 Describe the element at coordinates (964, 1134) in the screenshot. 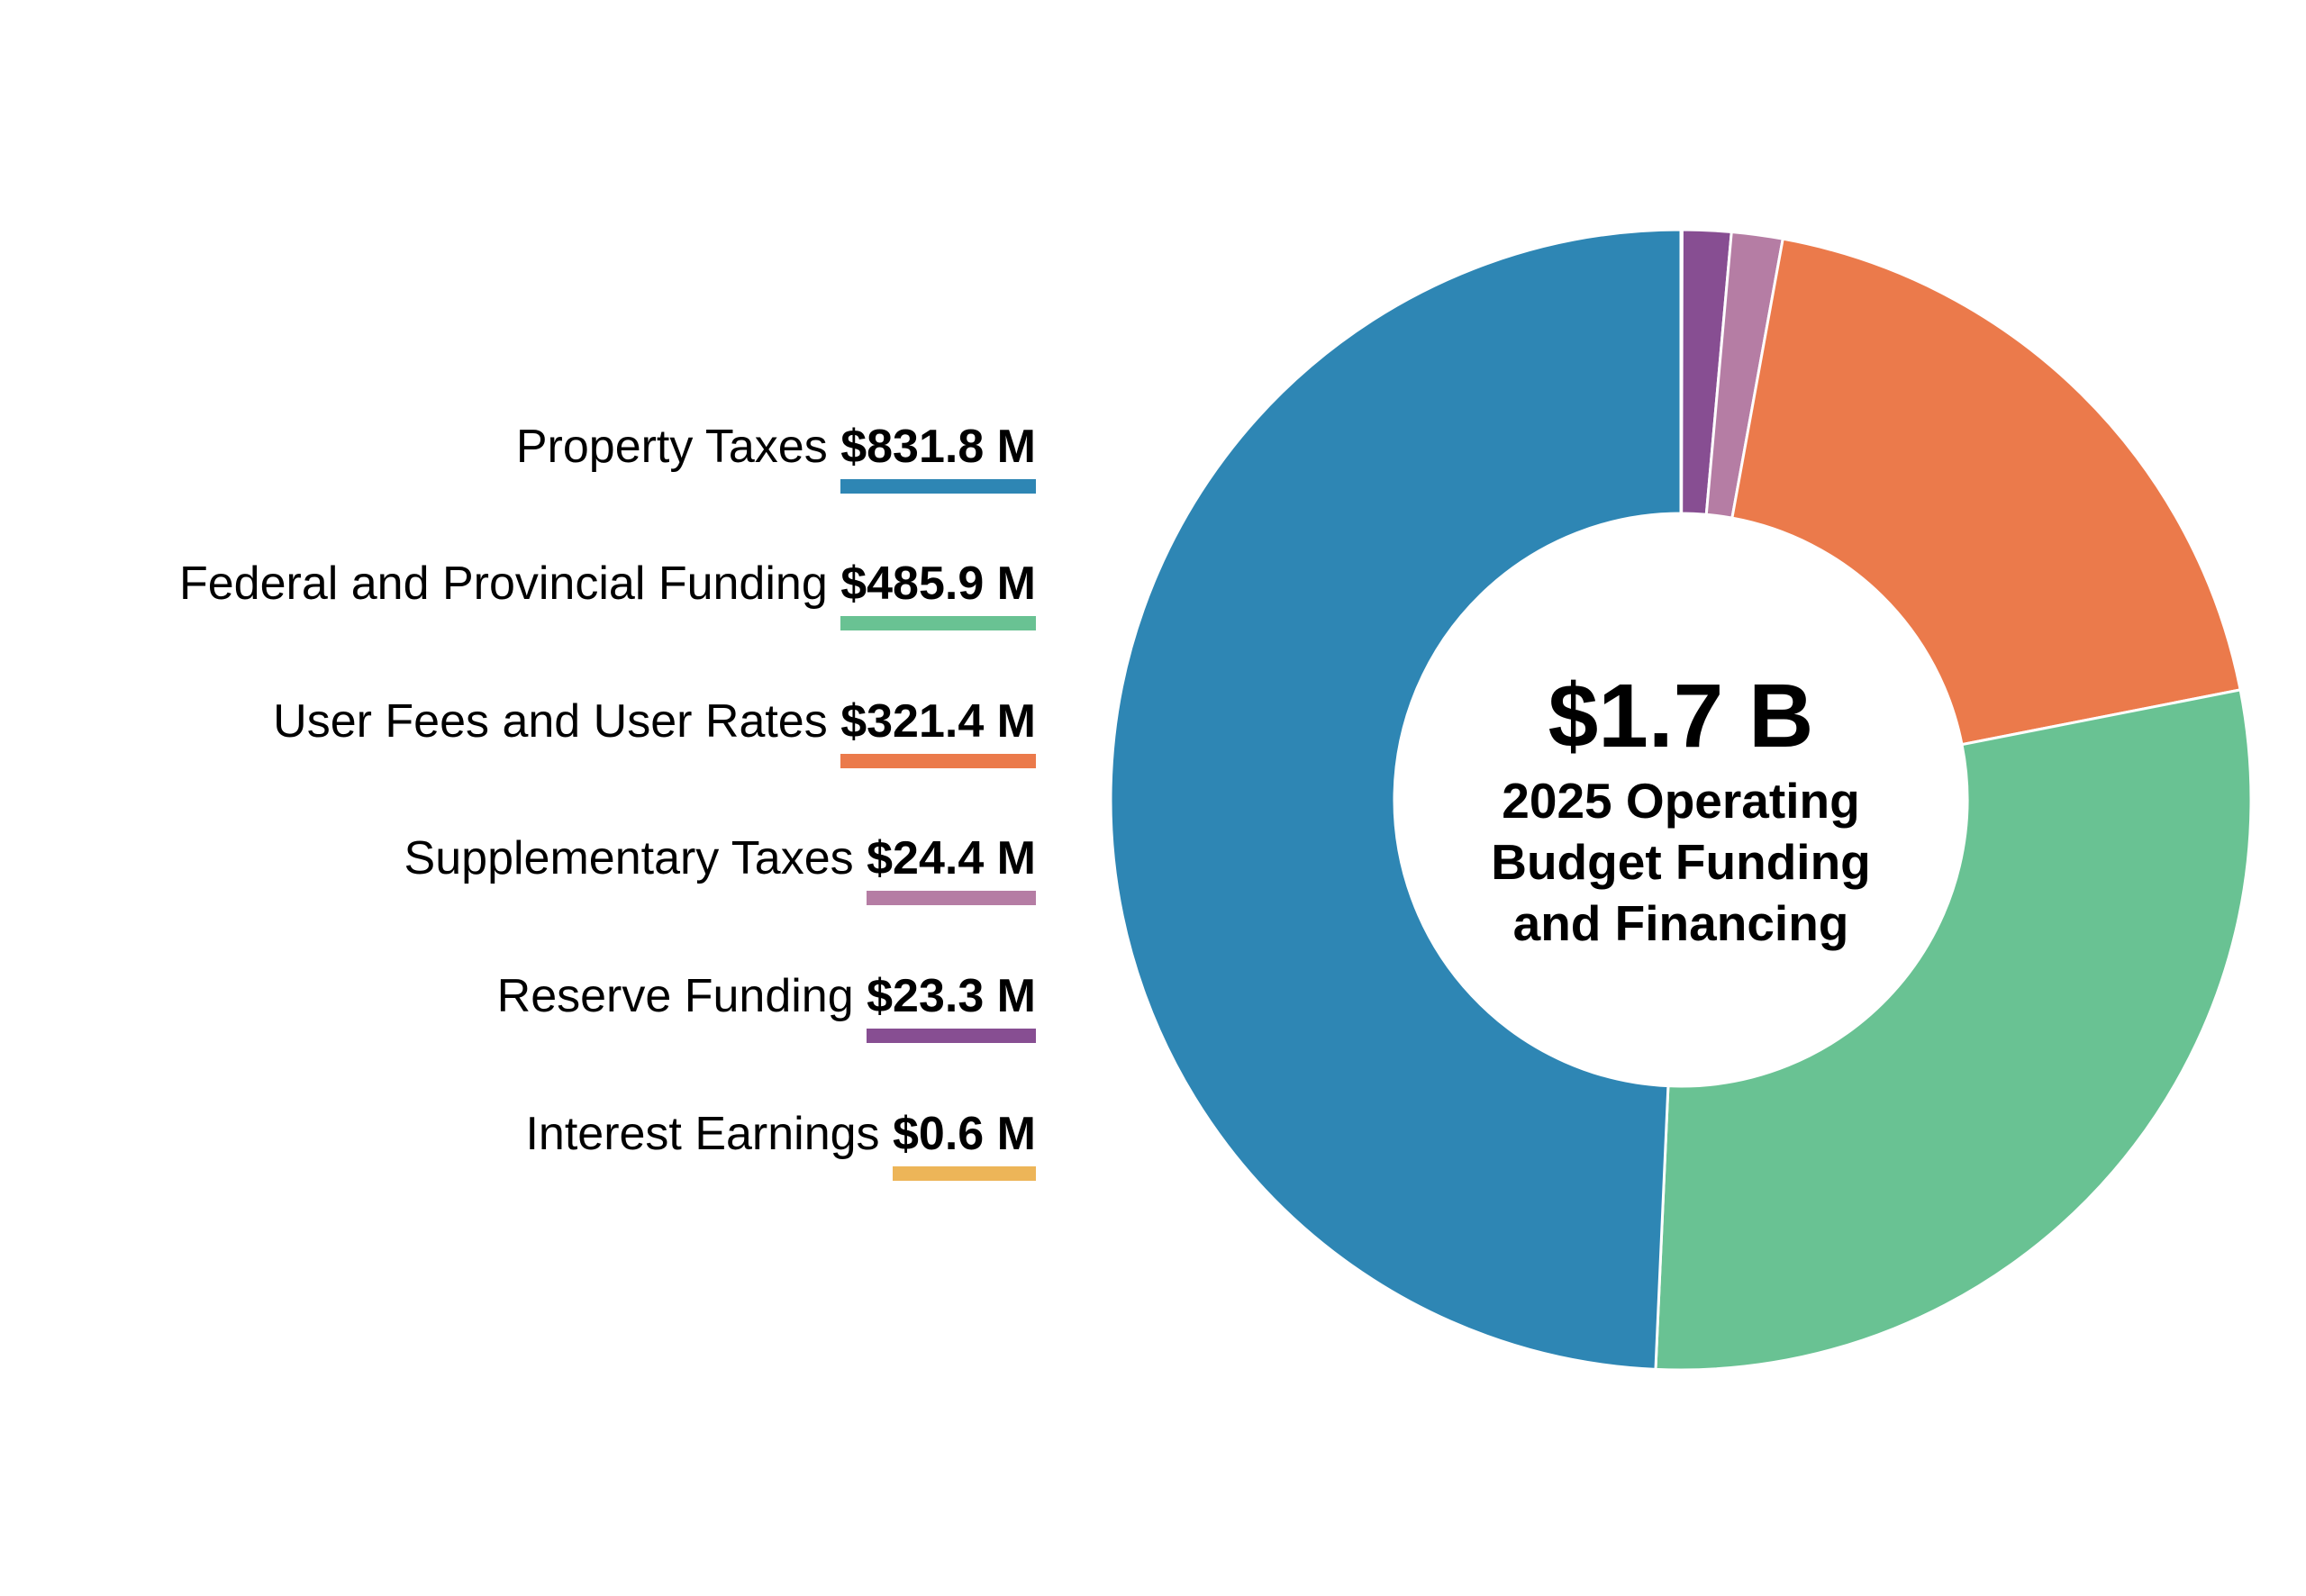

I see `legend-value-text: $0.6 M` at that location.